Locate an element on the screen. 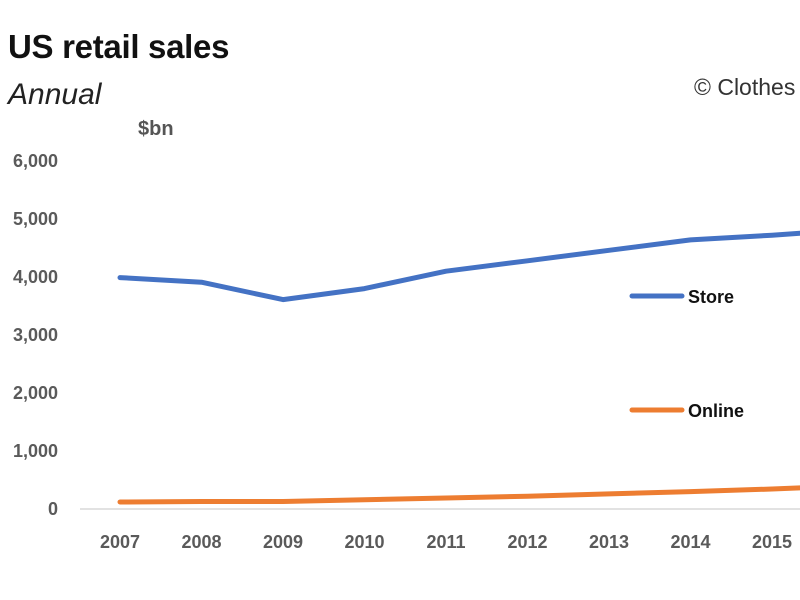 This screenshot has width=800, height=600. chart-title: US retail sales is located at coordinates (119, 46).